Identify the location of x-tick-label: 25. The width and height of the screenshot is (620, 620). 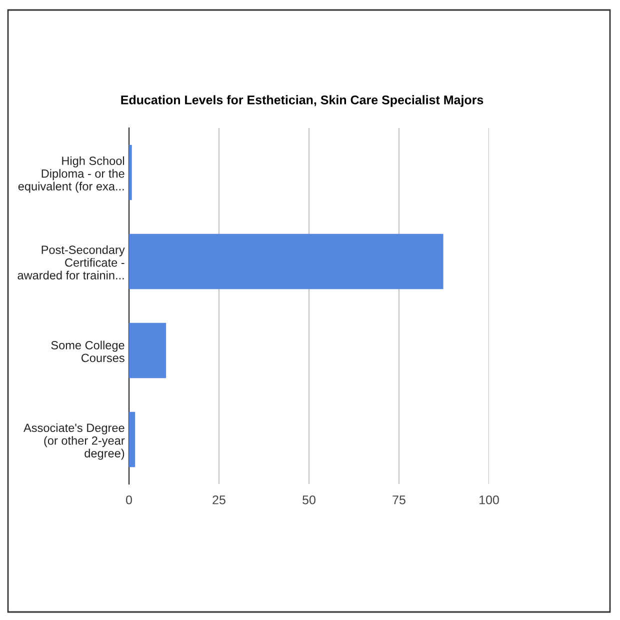
(219, 499).